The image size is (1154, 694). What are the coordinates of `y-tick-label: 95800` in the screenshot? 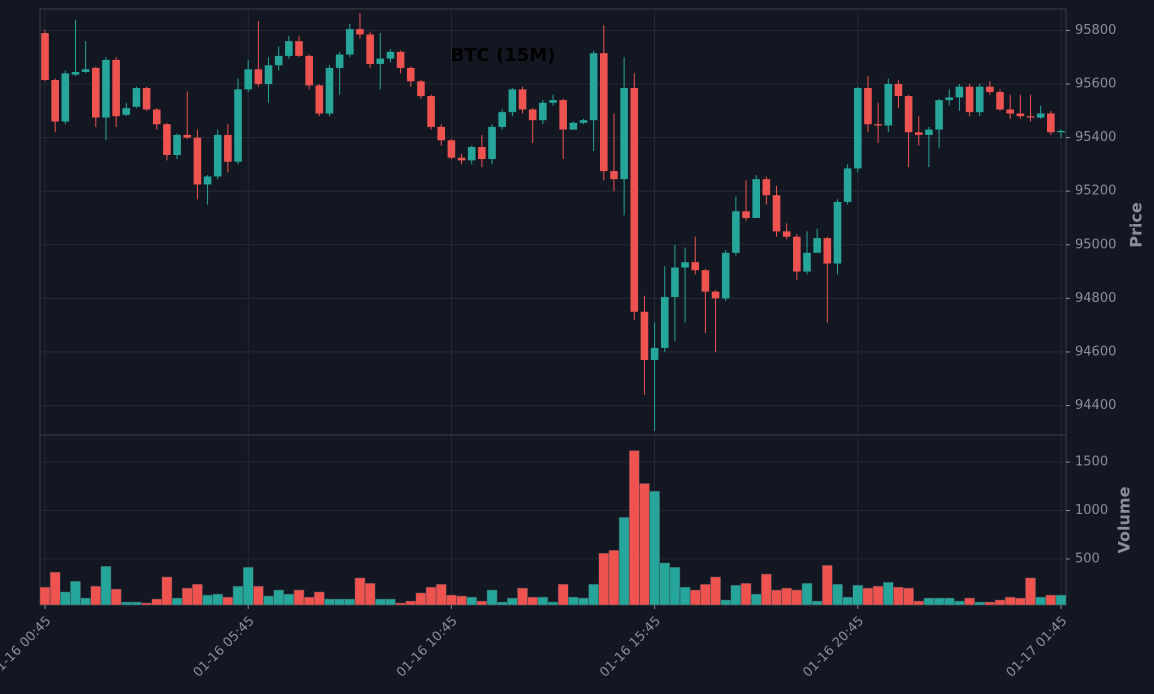 It's located at (1095, 30).